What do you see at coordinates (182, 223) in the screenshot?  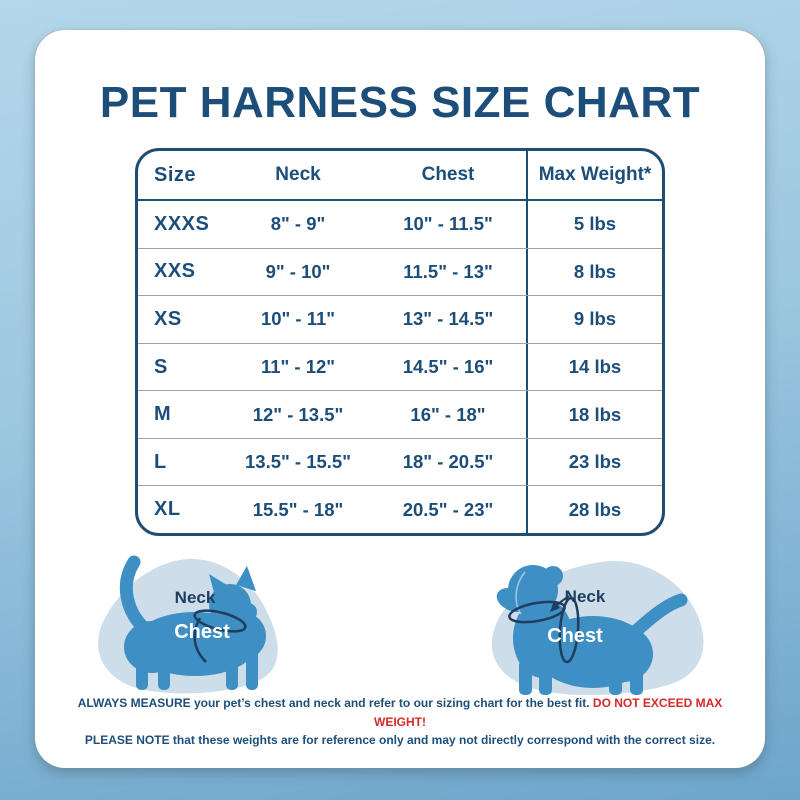 I see `size-value: XXXS` at bounding box center [182, 223].